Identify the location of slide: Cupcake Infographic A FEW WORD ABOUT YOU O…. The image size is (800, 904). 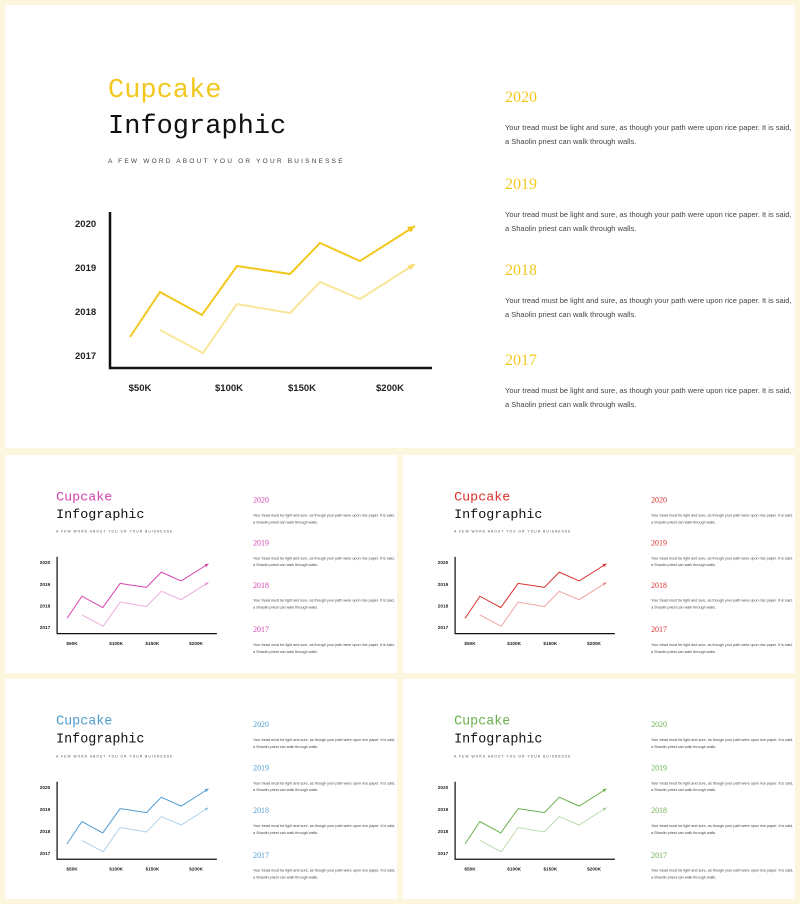
(201, 564).